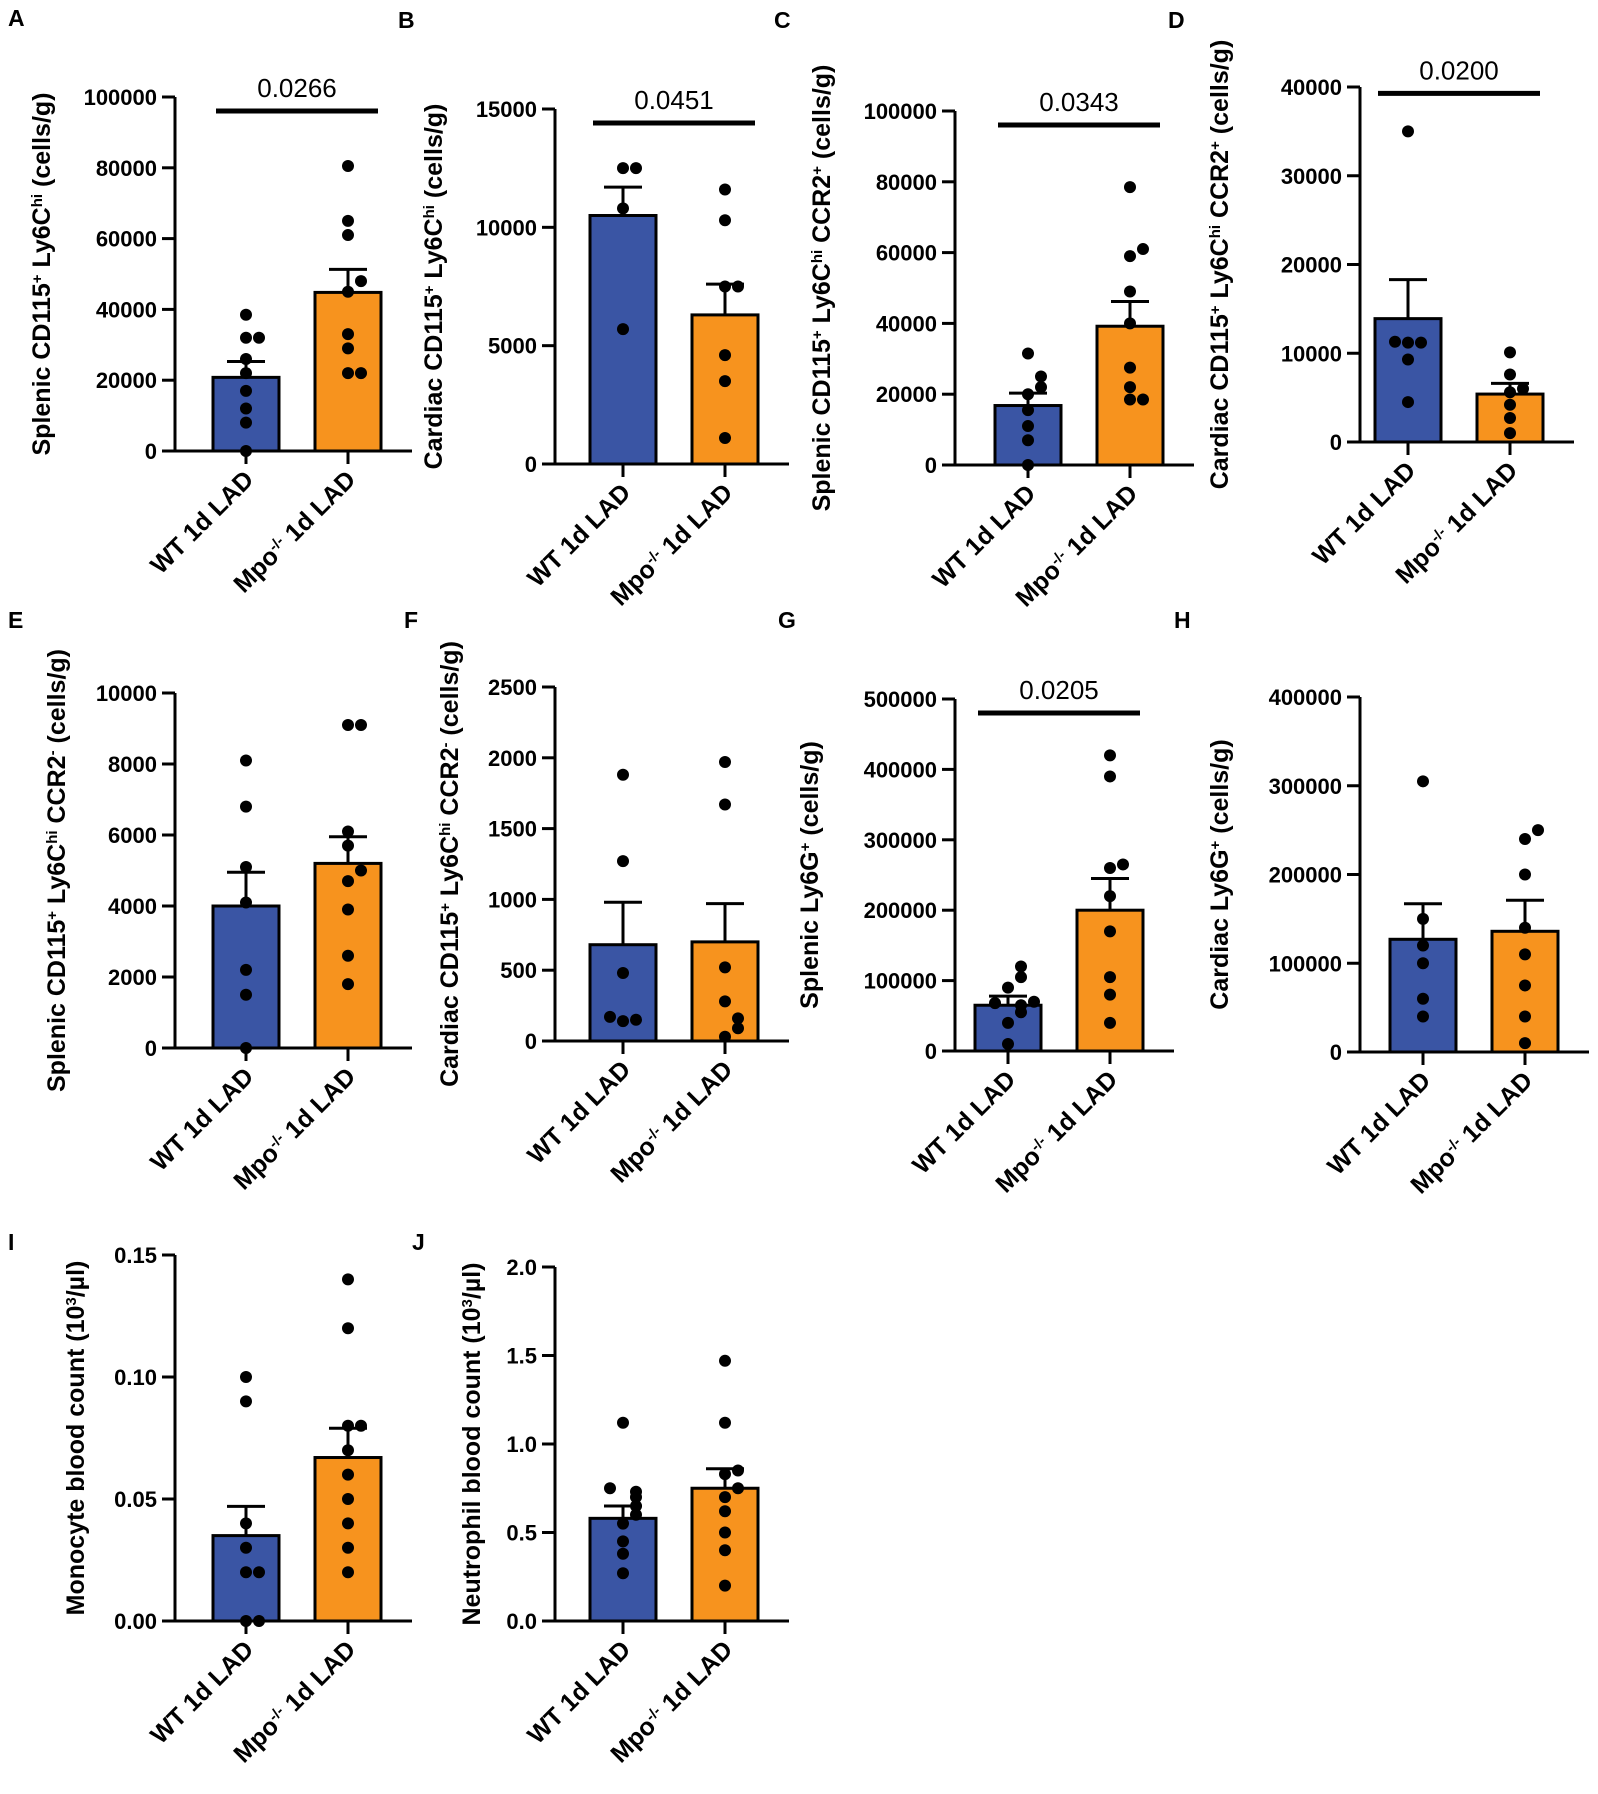  Describe the element at coordinates (512, 899) in the screenshot. I see `y-tick-label: 1000` at that location.